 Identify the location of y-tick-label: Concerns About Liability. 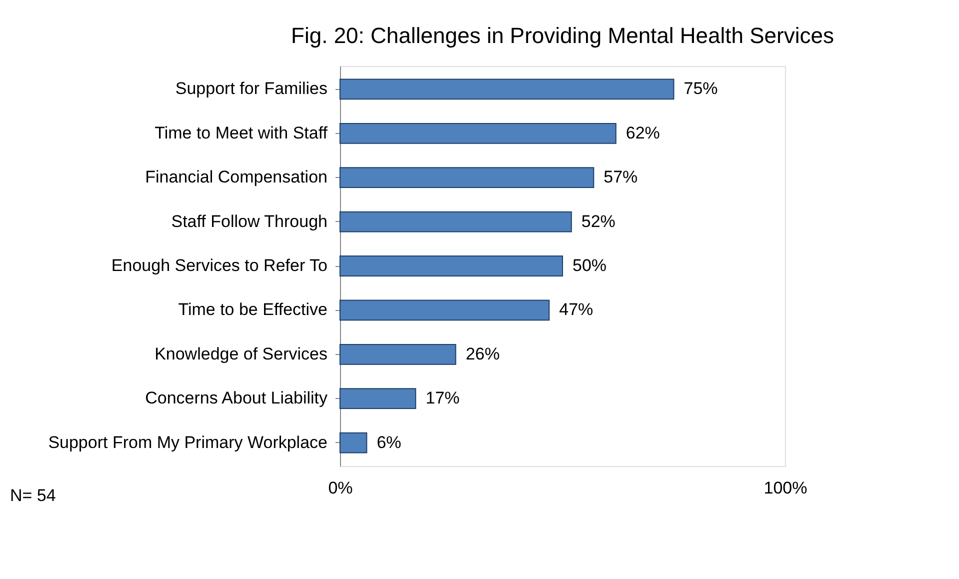
(236, 398).